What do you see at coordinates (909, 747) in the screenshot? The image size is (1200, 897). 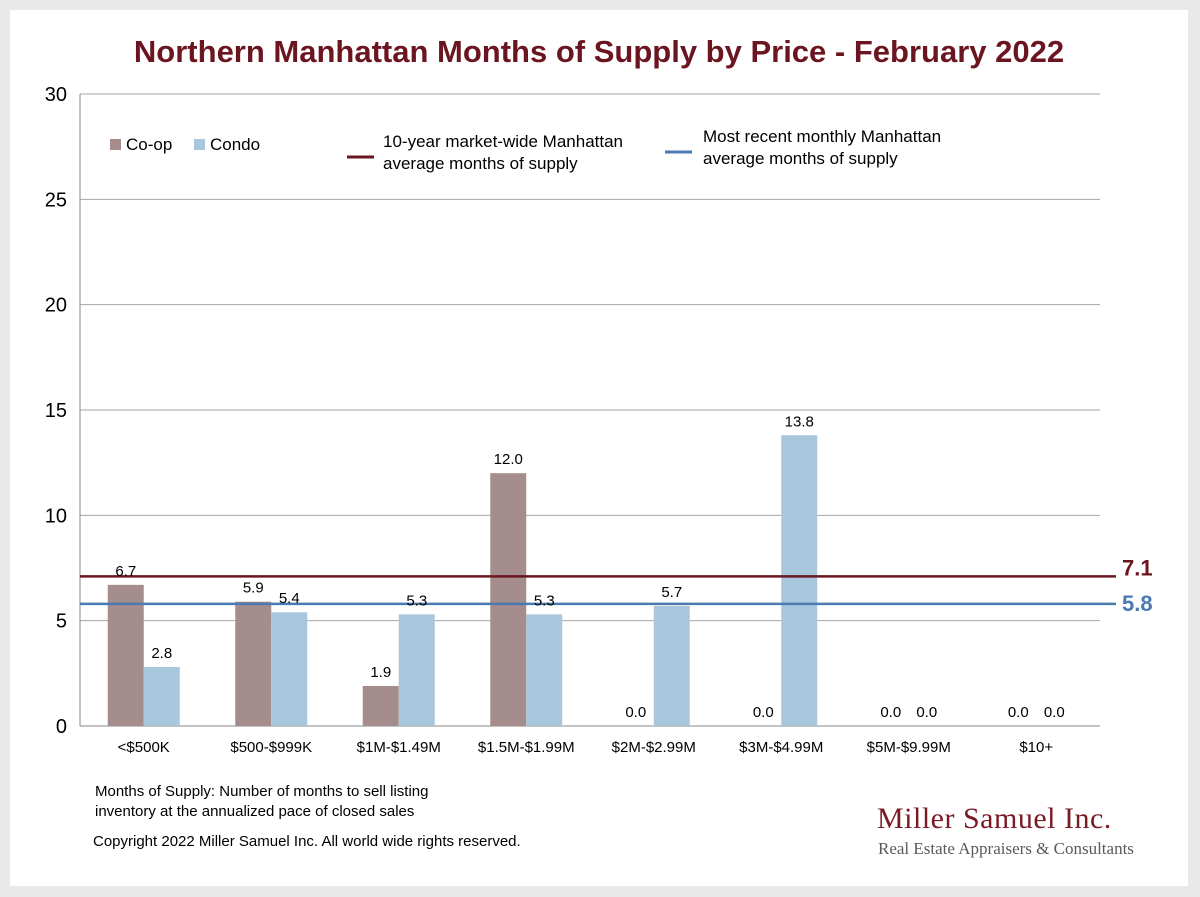 I see `x-tick-label: $5M-$9.99M` at bounding box center [909, 747].